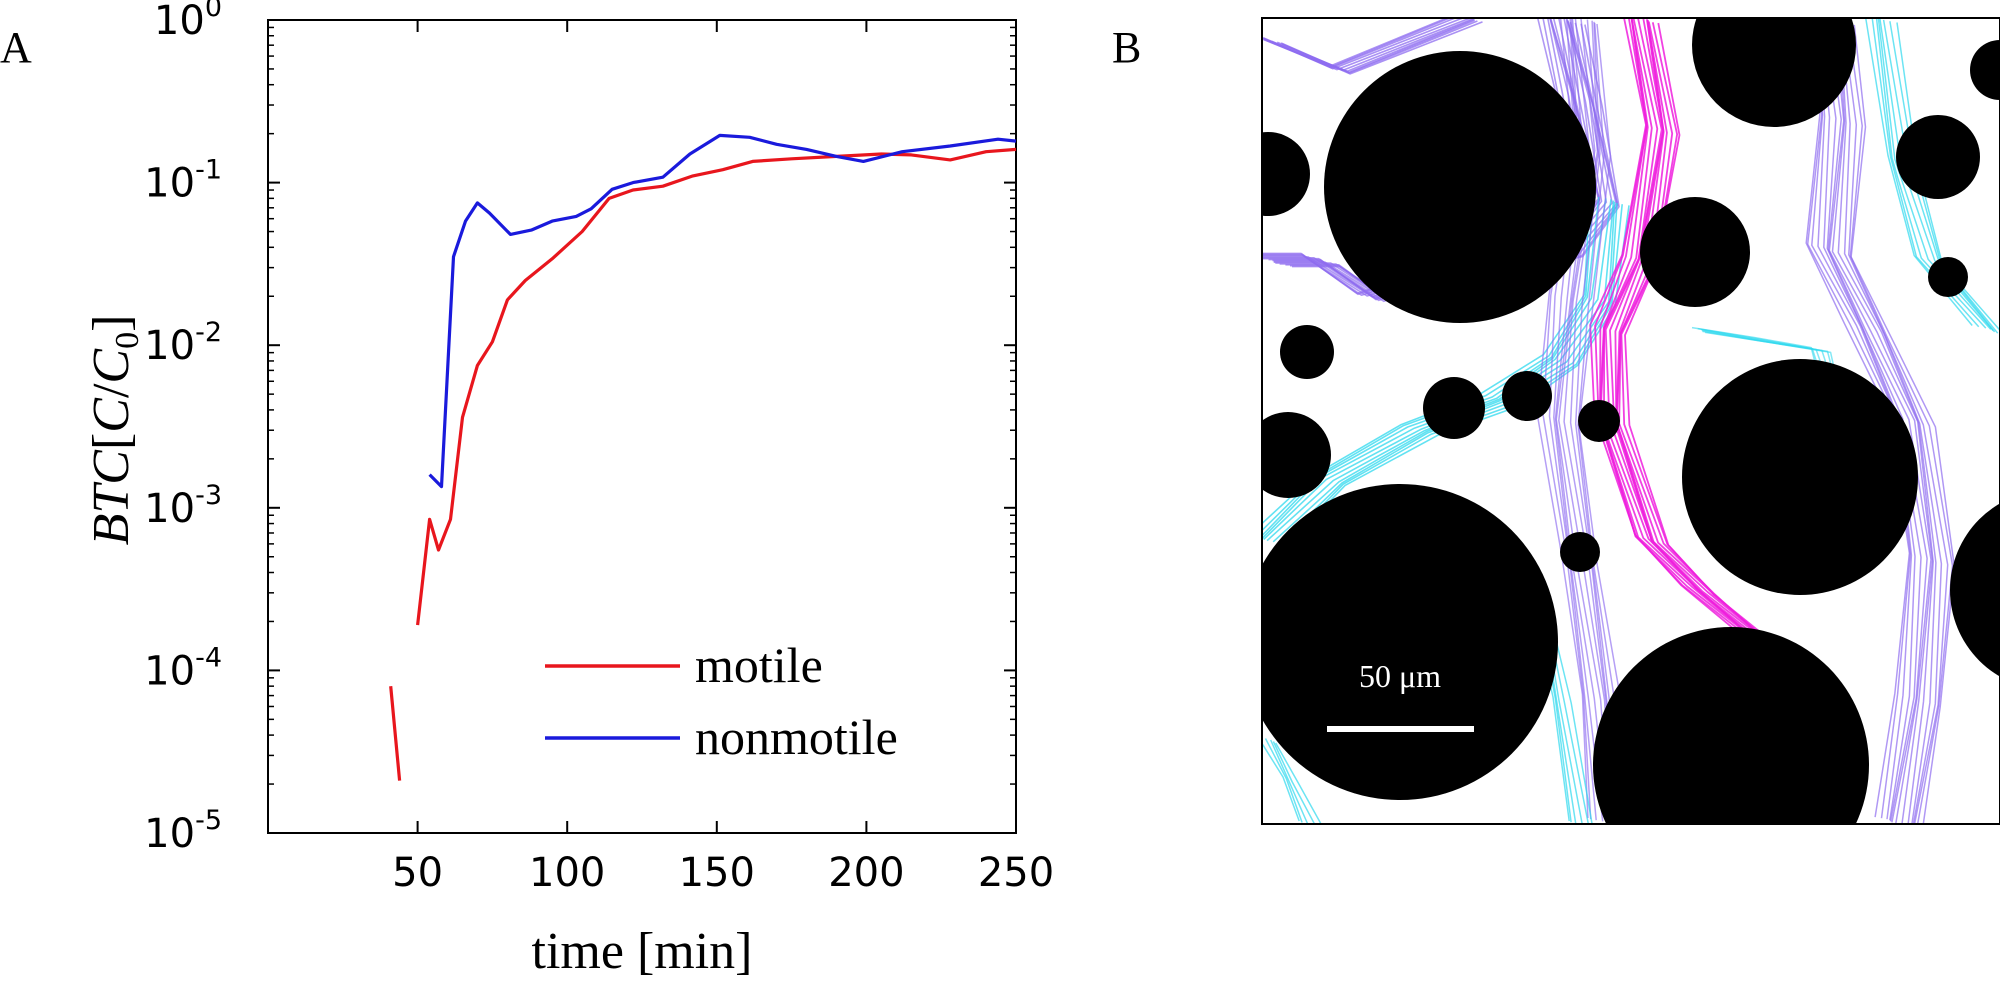 The width and height of the screenshot is (2000, 981). I want to click on x-tick-label: 150, so click(717, 873).